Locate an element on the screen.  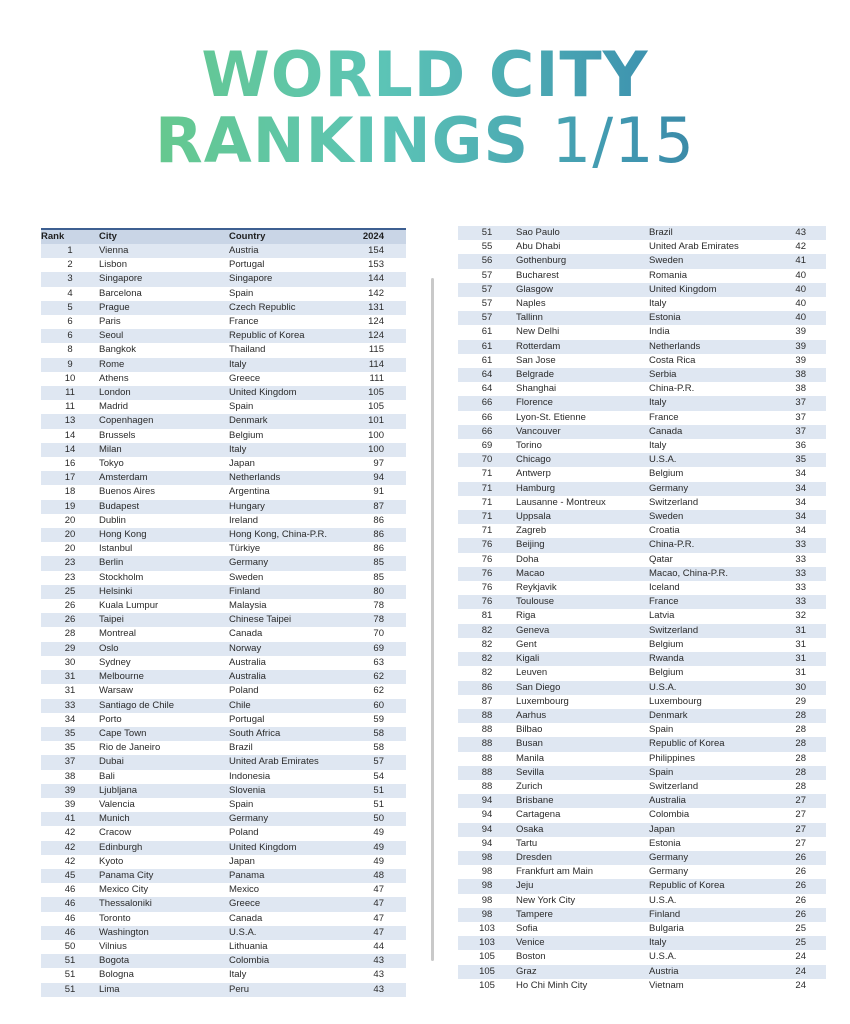
table-row: 10 Athens Greece 111 is located at coordinates (223, 379).